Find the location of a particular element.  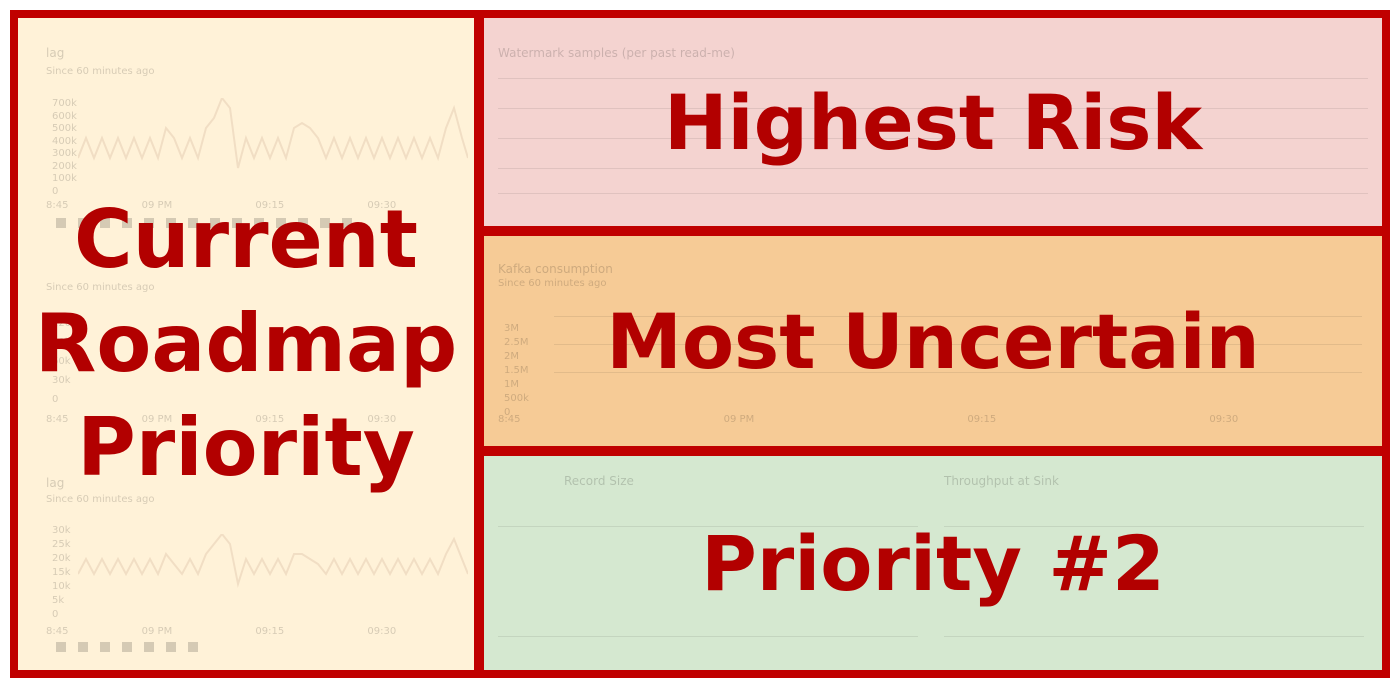

bottom-chart-line is located at coordinates (273, 569).